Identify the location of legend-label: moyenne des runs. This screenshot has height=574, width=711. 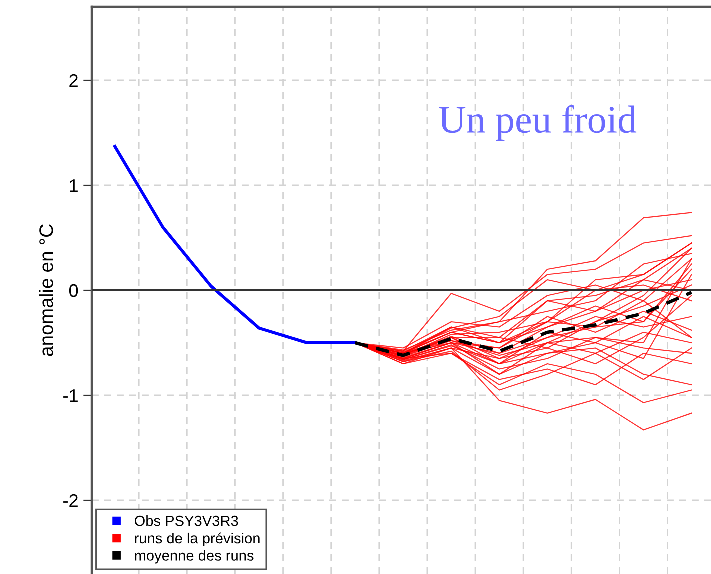
(194, 557).